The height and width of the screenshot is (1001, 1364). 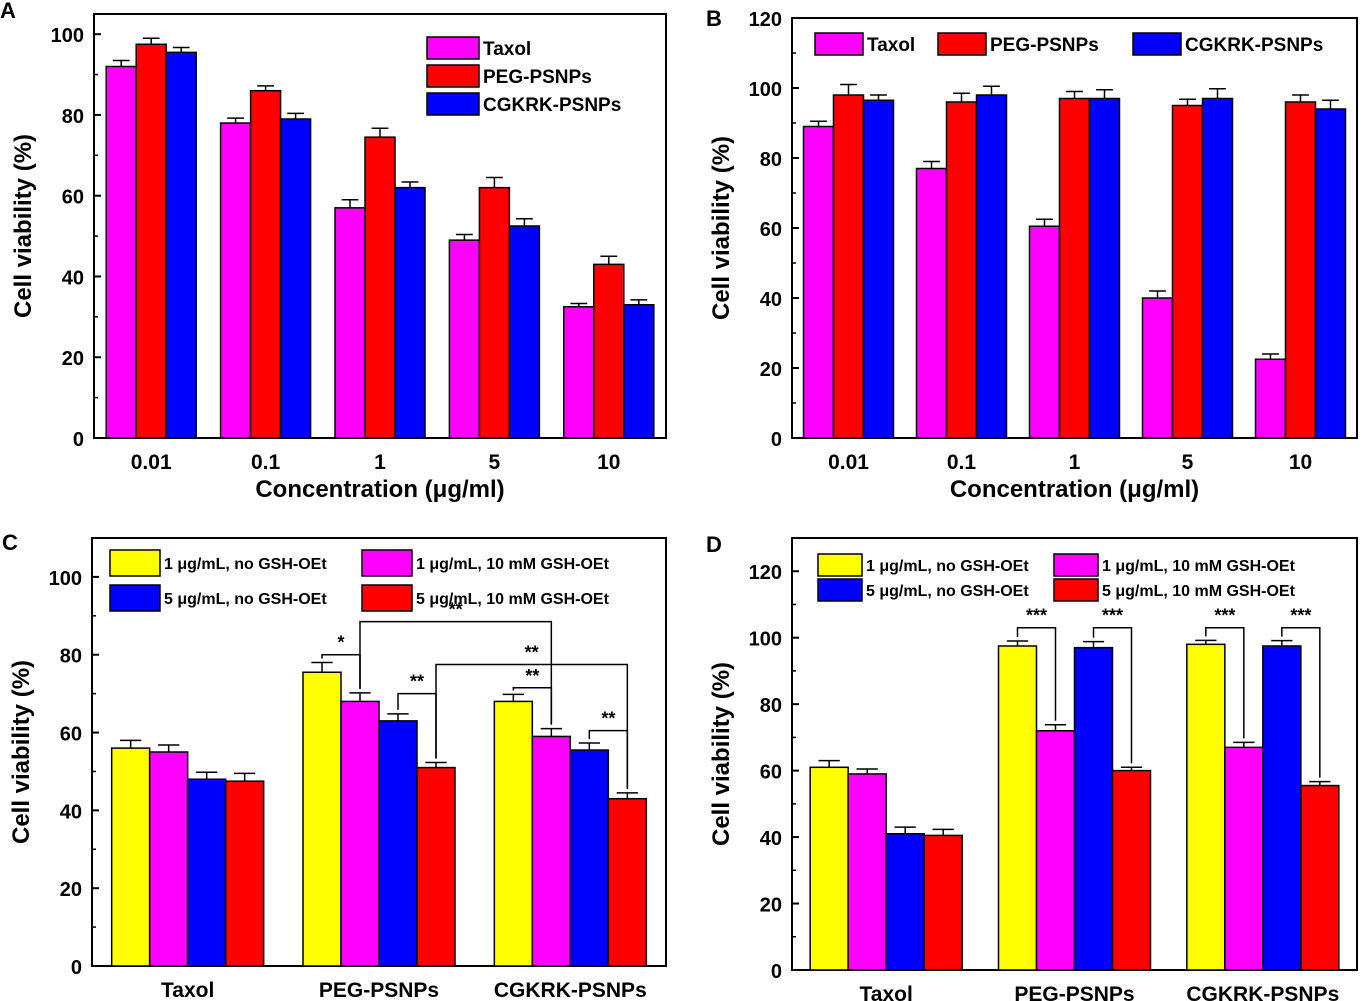 What do you see at coordinates (947, 591) in the screenshot?
I see `legend-label: 5 μg/mL, no GSH-OEt` at bounding box center [947, 591].